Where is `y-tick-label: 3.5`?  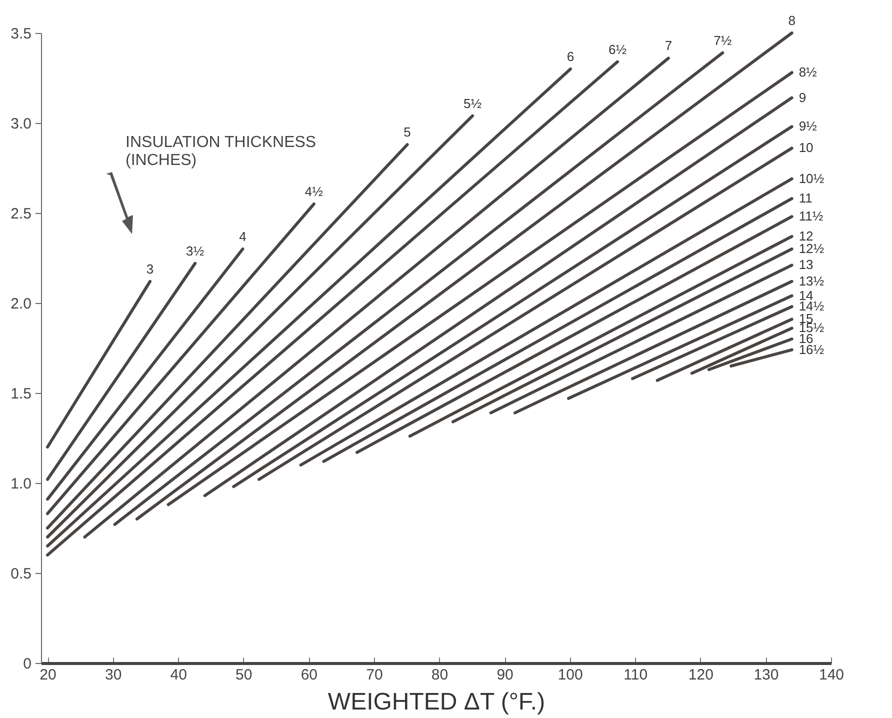
y-tick-label: 3.5 is located at coordinates (21, 34).